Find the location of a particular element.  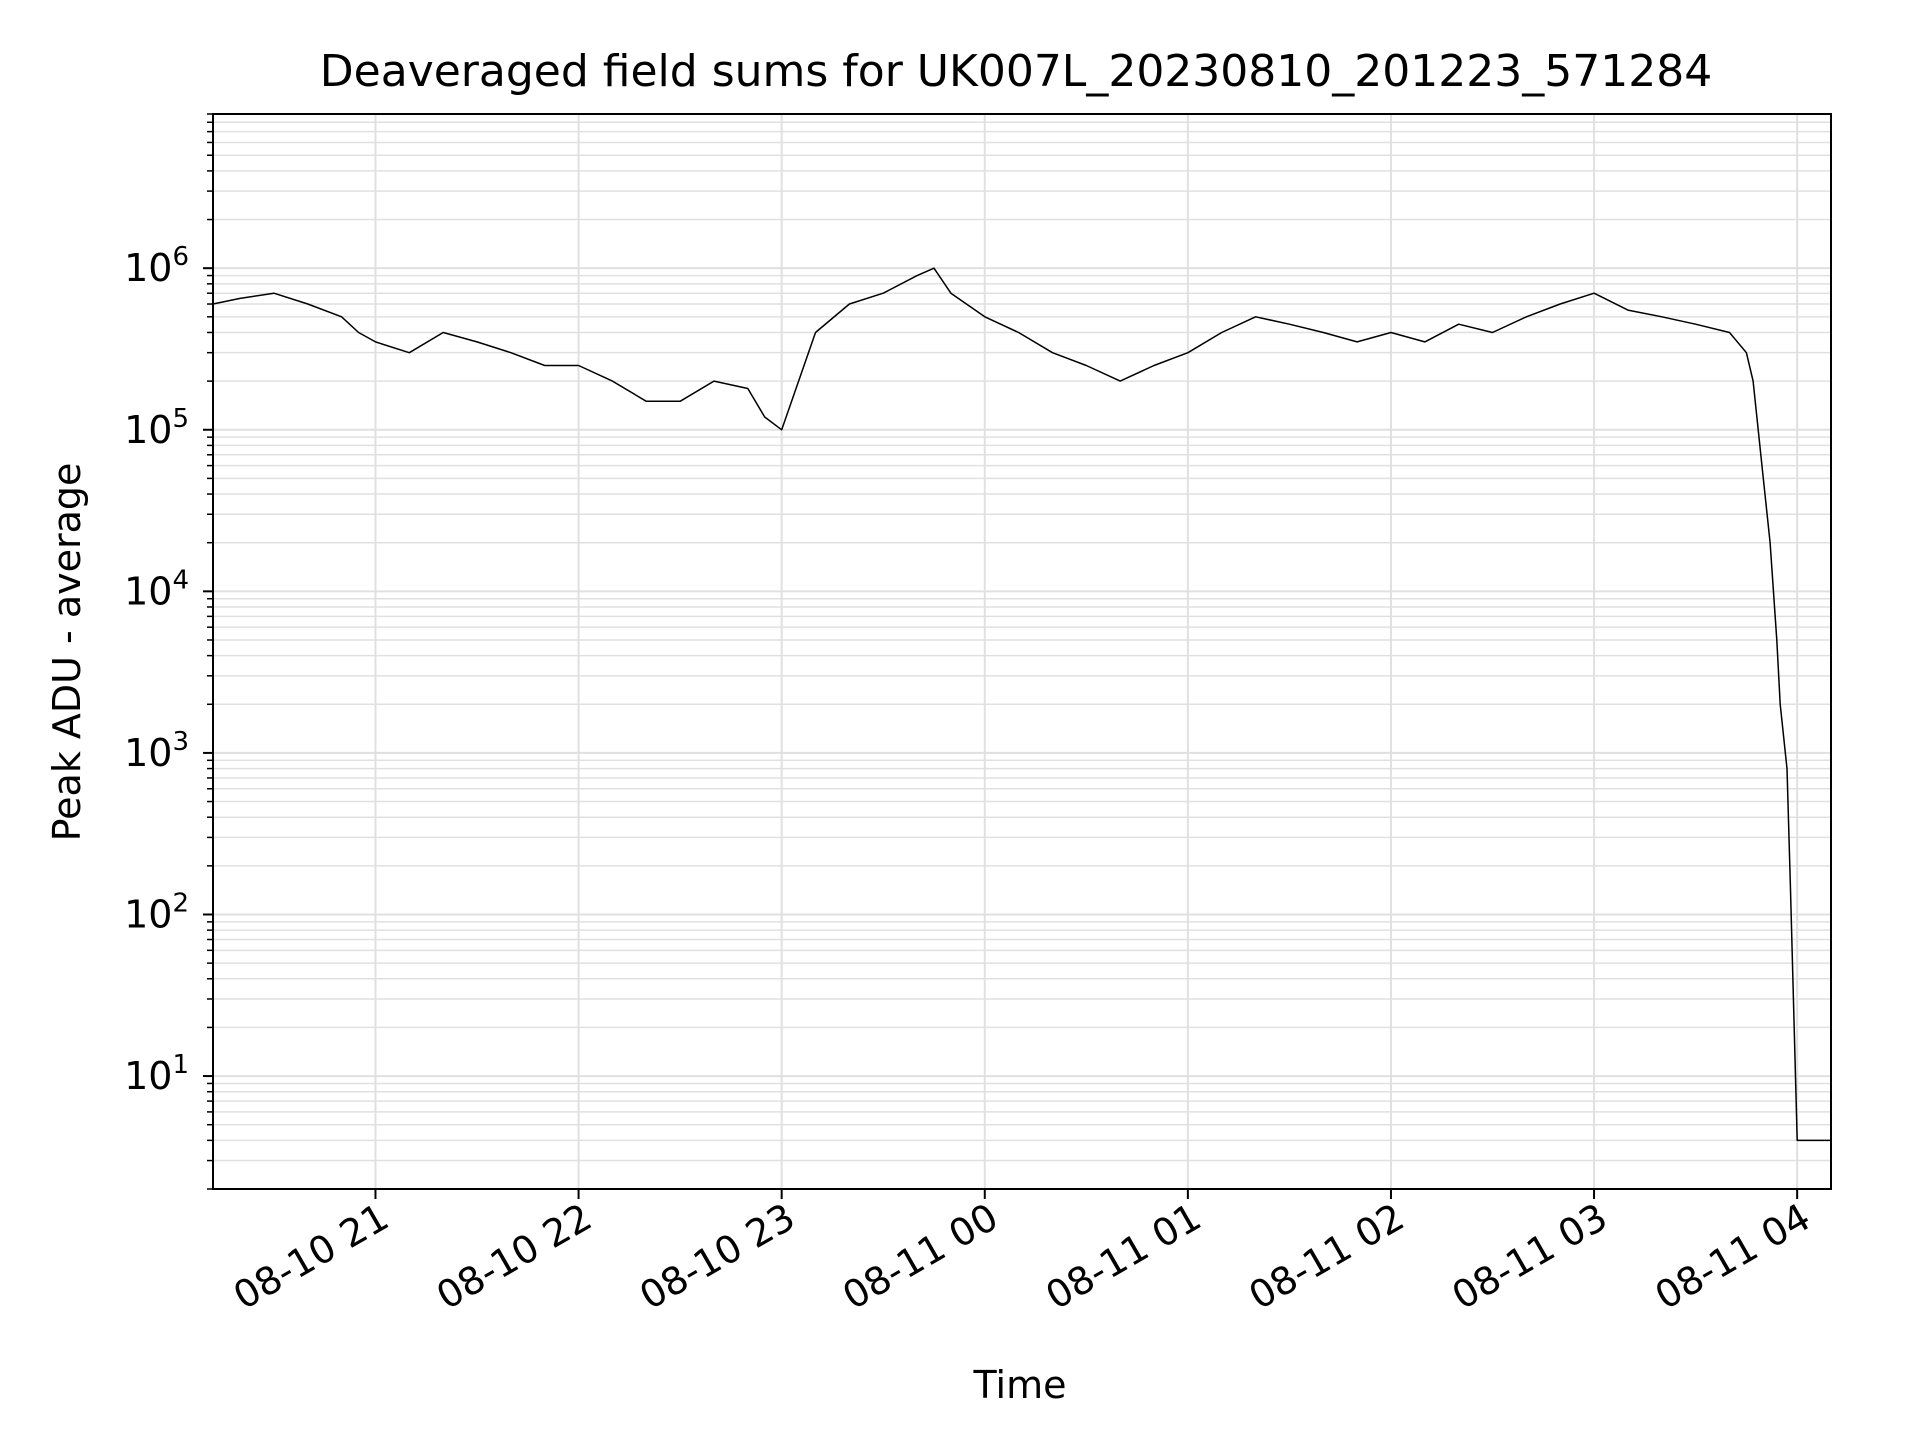

y-tick-label: 103 is located at coordinates (156, 751).